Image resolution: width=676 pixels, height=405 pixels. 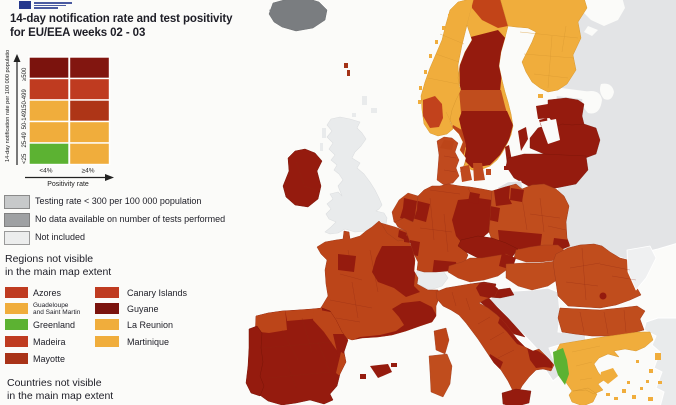 What do you see at coordinates (88, 171) in the screenshot?
I see `svg-text: ≥4%` at bounding box center [88, 171].